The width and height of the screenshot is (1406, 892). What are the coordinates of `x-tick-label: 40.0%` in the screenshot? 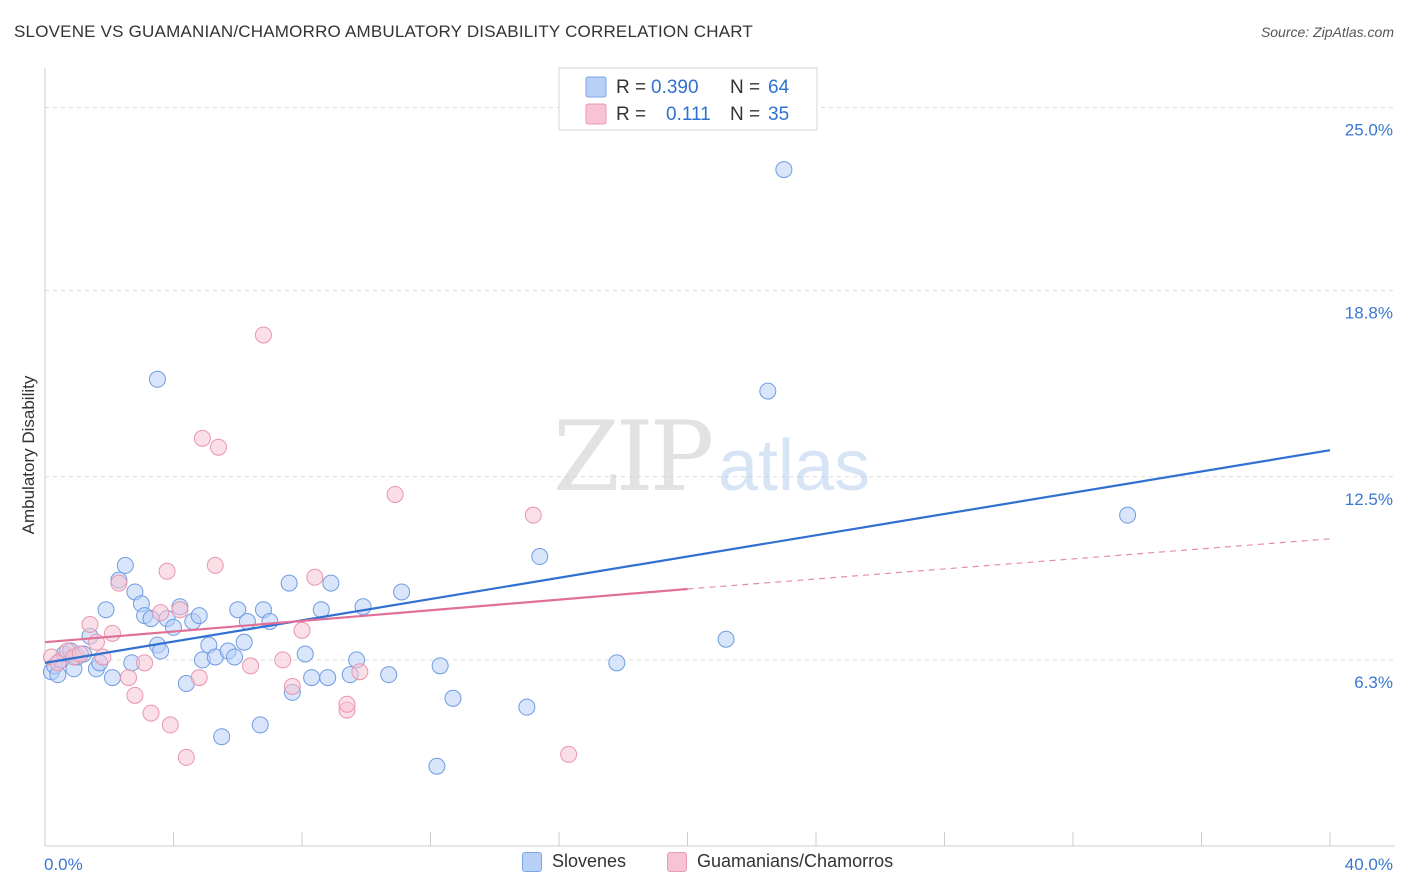 It's located at (1369, 864).